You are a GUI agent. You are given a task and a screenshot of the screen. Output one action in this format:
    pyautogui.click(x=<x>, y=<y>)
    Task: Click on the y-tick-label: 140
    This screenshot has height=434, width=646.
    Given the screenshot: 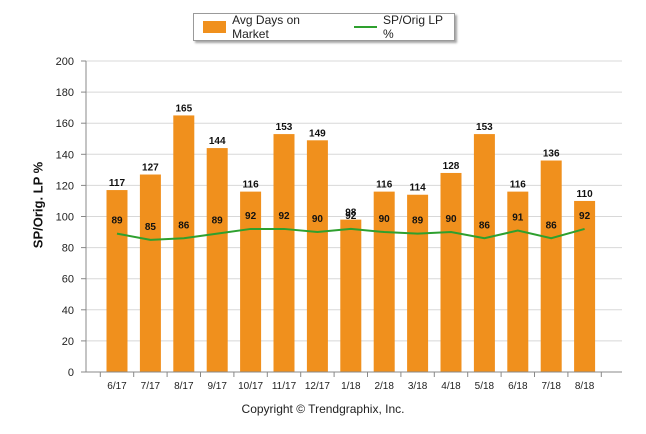 What is the action you would take?
    pyautogui.click(x=65, y=155)
    